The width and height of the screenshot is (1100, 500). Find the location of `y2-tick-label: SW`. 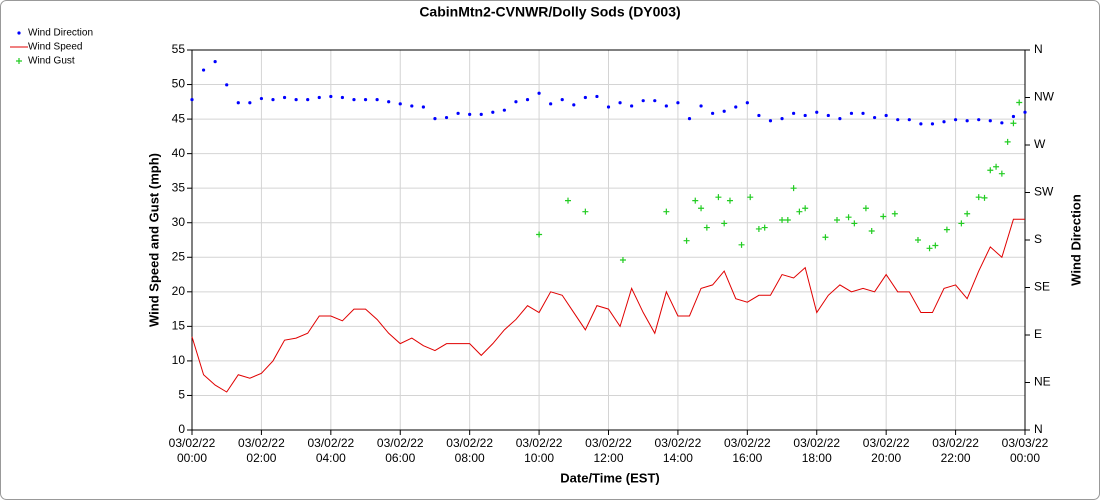

y2-tick-label: SW is located at coordinates (1044, 192).